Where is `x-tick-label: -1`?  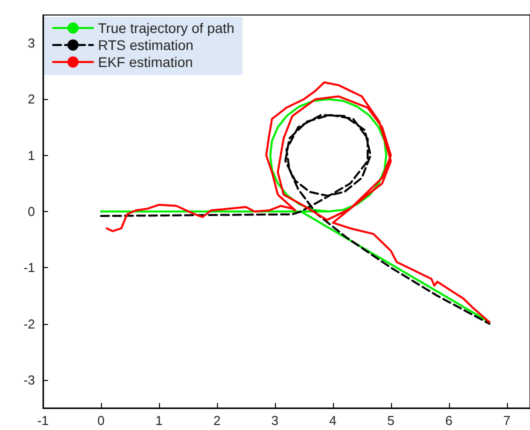 x-tick-label: -1 is located at coordinates (43, 420).